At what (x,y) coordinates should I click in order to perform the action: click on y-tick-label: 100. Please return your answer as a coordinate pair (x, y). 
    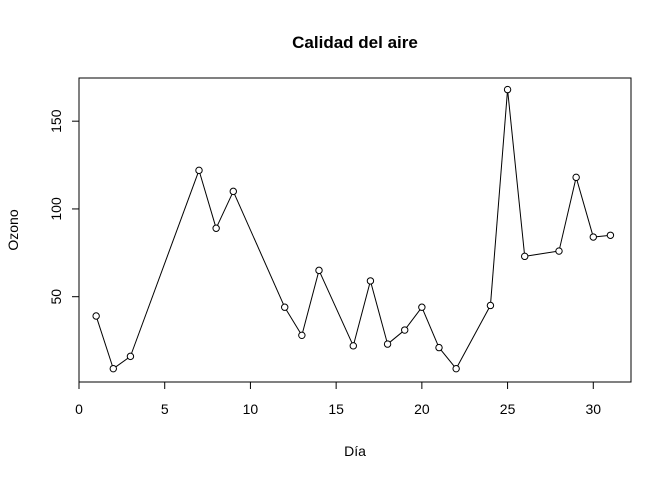
    Looking at the image, I should click on (56, 209).